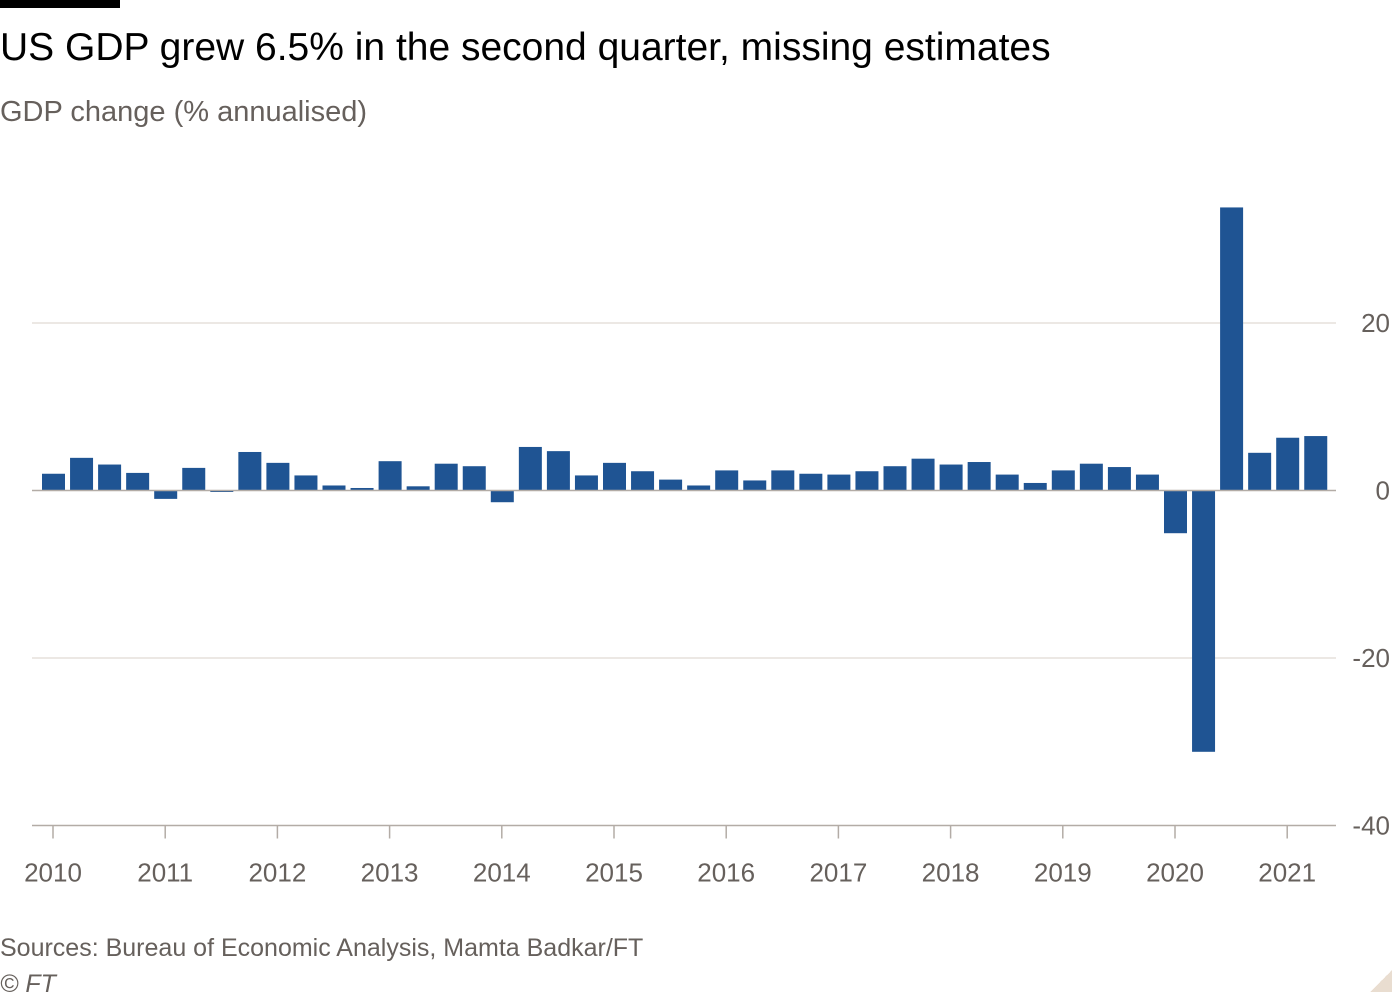 The image size is (1400, 1000). I want to click on bar-2019-q3, so click(1119, 479).